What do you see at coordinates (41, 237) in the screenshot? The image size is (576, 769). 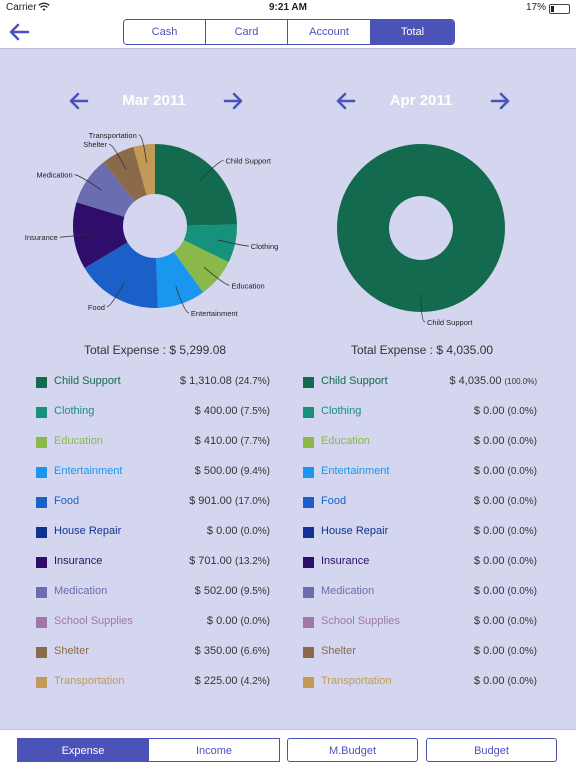 I see `pie-label: Insurance` at bounding box center [41, 237].